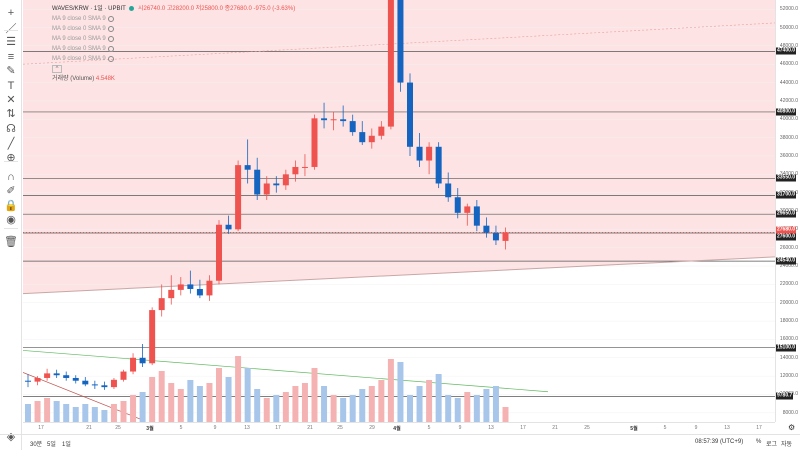 The height and width of the screenshot is (450, 800). What do you see at coordinates (11, 158) in the screenshot?
I see `zoom-in-icon: ⊕` at bounding box center [11, 158].